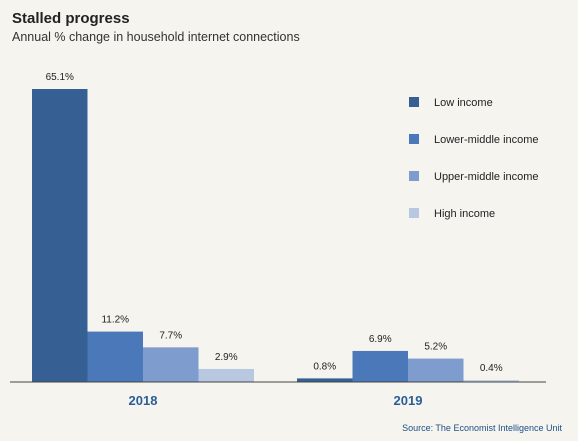 The width and height of the screenshot is (578, 441). Describe the element at coordinates (486, 177) in the screenshot. I see `legend-label-2: Upper-middle income` at that location.